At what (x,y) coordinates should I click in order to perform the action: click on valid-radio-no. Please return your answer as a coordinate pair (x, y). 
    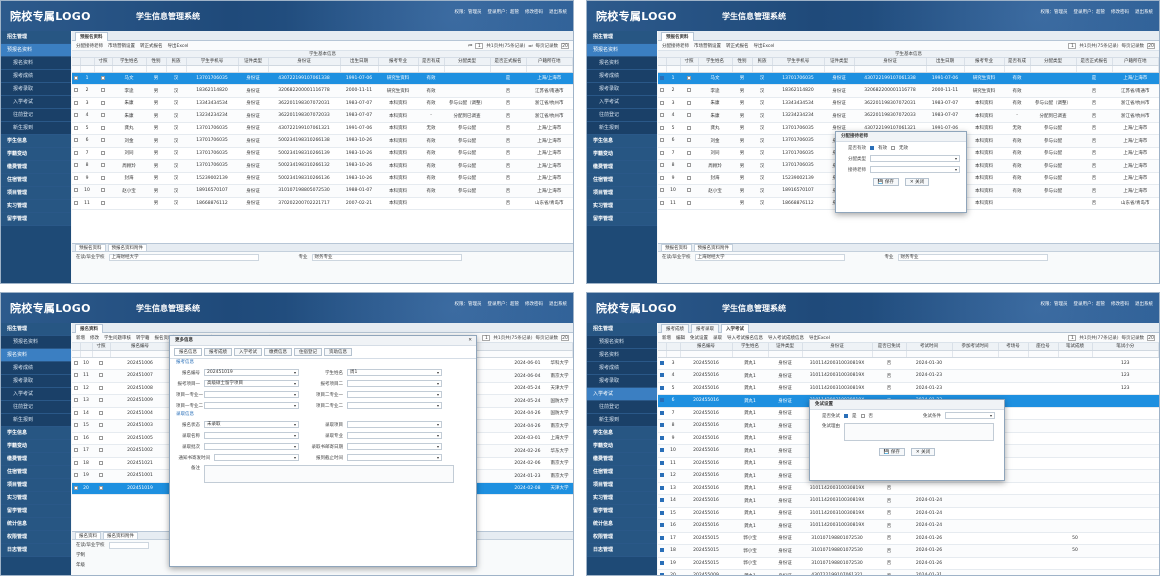
    Looking at the image, I should click on (893, 147).